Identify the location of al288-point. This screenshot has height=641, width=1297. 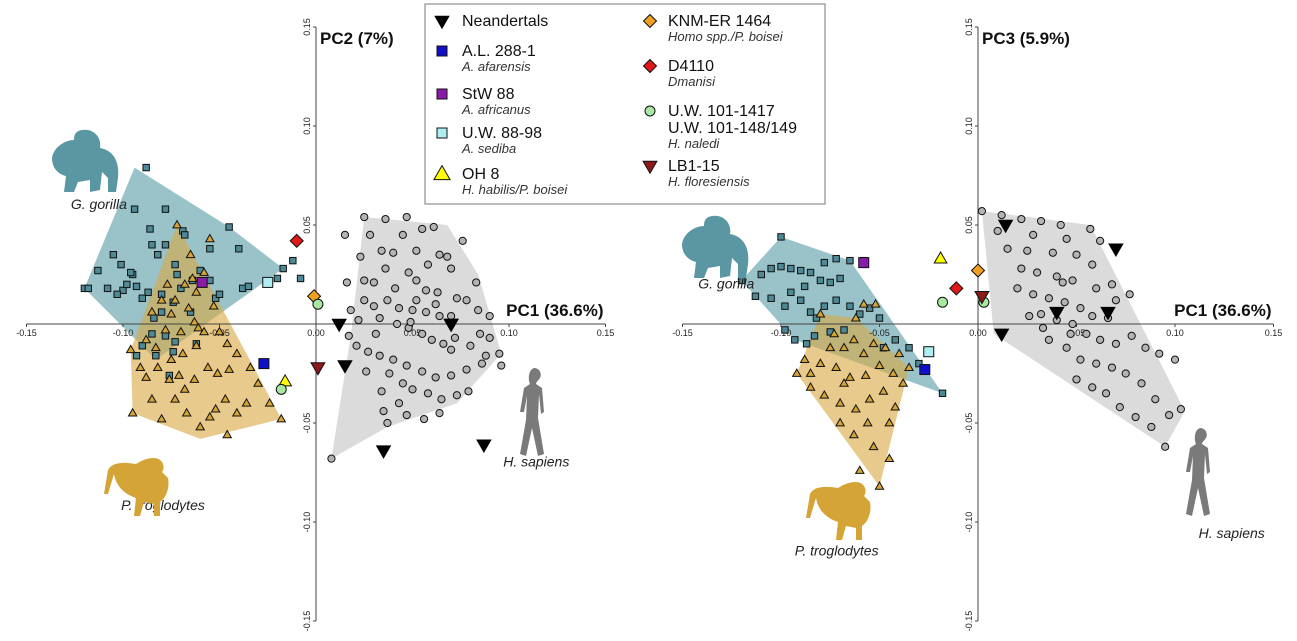
(264, 364).